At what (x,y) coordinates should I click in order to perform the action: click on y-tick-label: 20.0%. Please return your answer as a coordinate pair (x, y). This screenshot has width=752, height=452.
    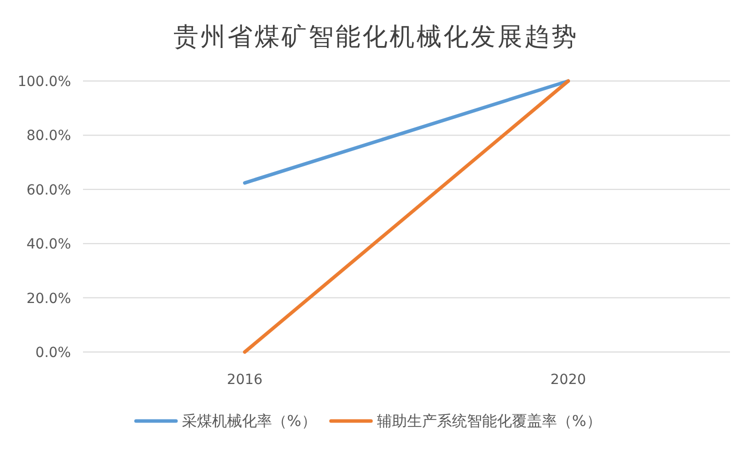
    Looking at the image, I should click on (48, 298).